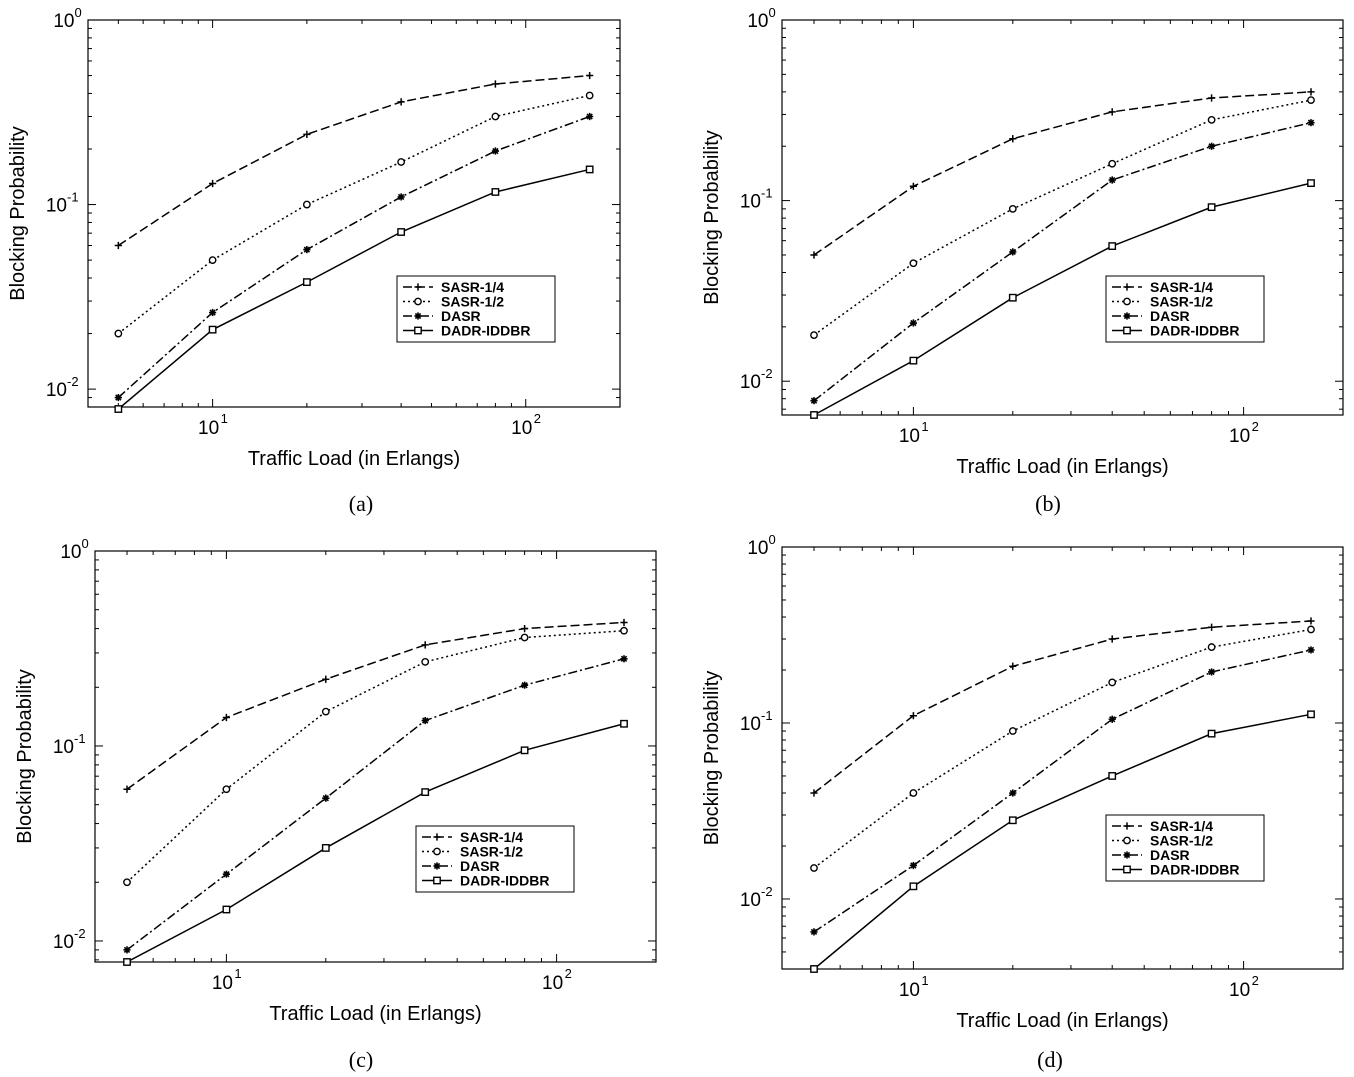  Describe the element at coordinates (1048, 503) in the screenshot. I see `panel-caption-b: (b)` at that location.